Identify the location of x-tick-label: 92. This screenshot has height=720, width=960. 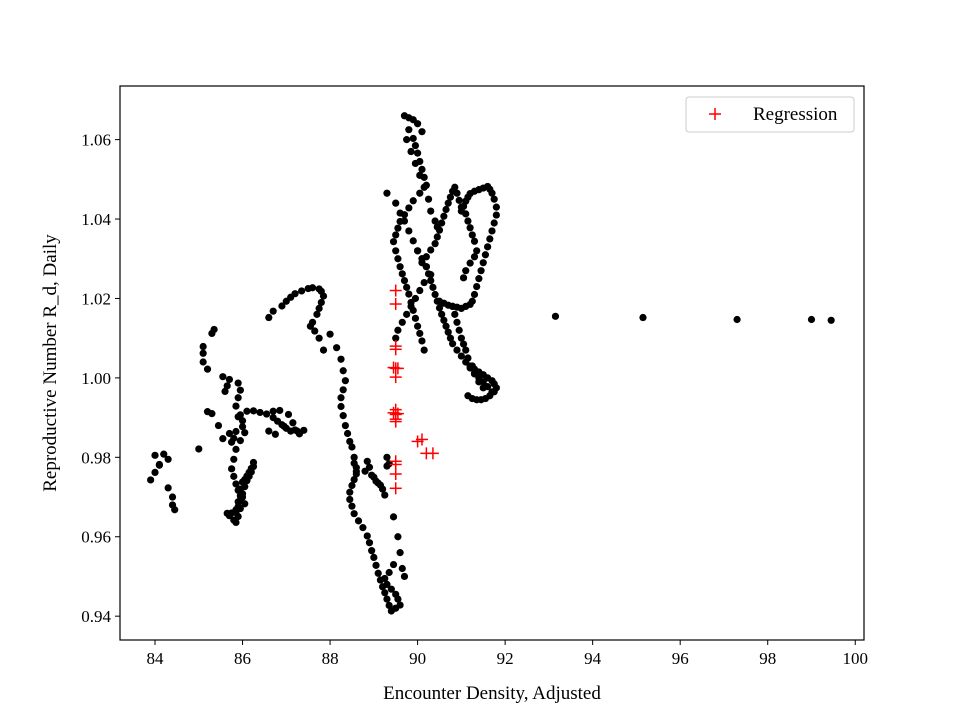
(505, 658).